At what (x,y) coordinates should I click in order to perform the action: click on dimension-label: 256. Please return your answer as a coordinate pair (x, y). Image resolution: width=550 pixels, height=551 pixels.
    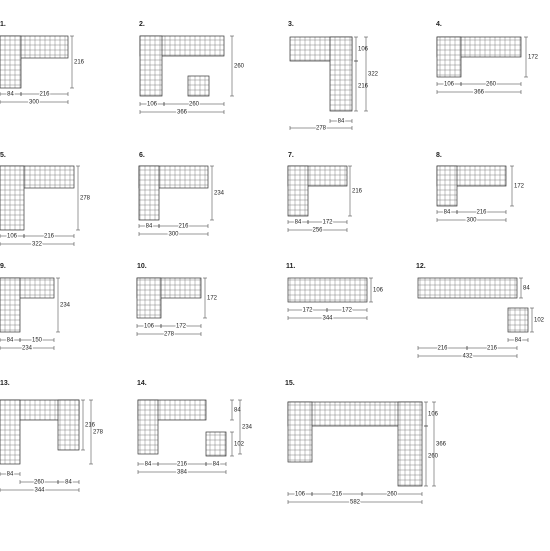
    Looking at the image, I should click on (317, 231).